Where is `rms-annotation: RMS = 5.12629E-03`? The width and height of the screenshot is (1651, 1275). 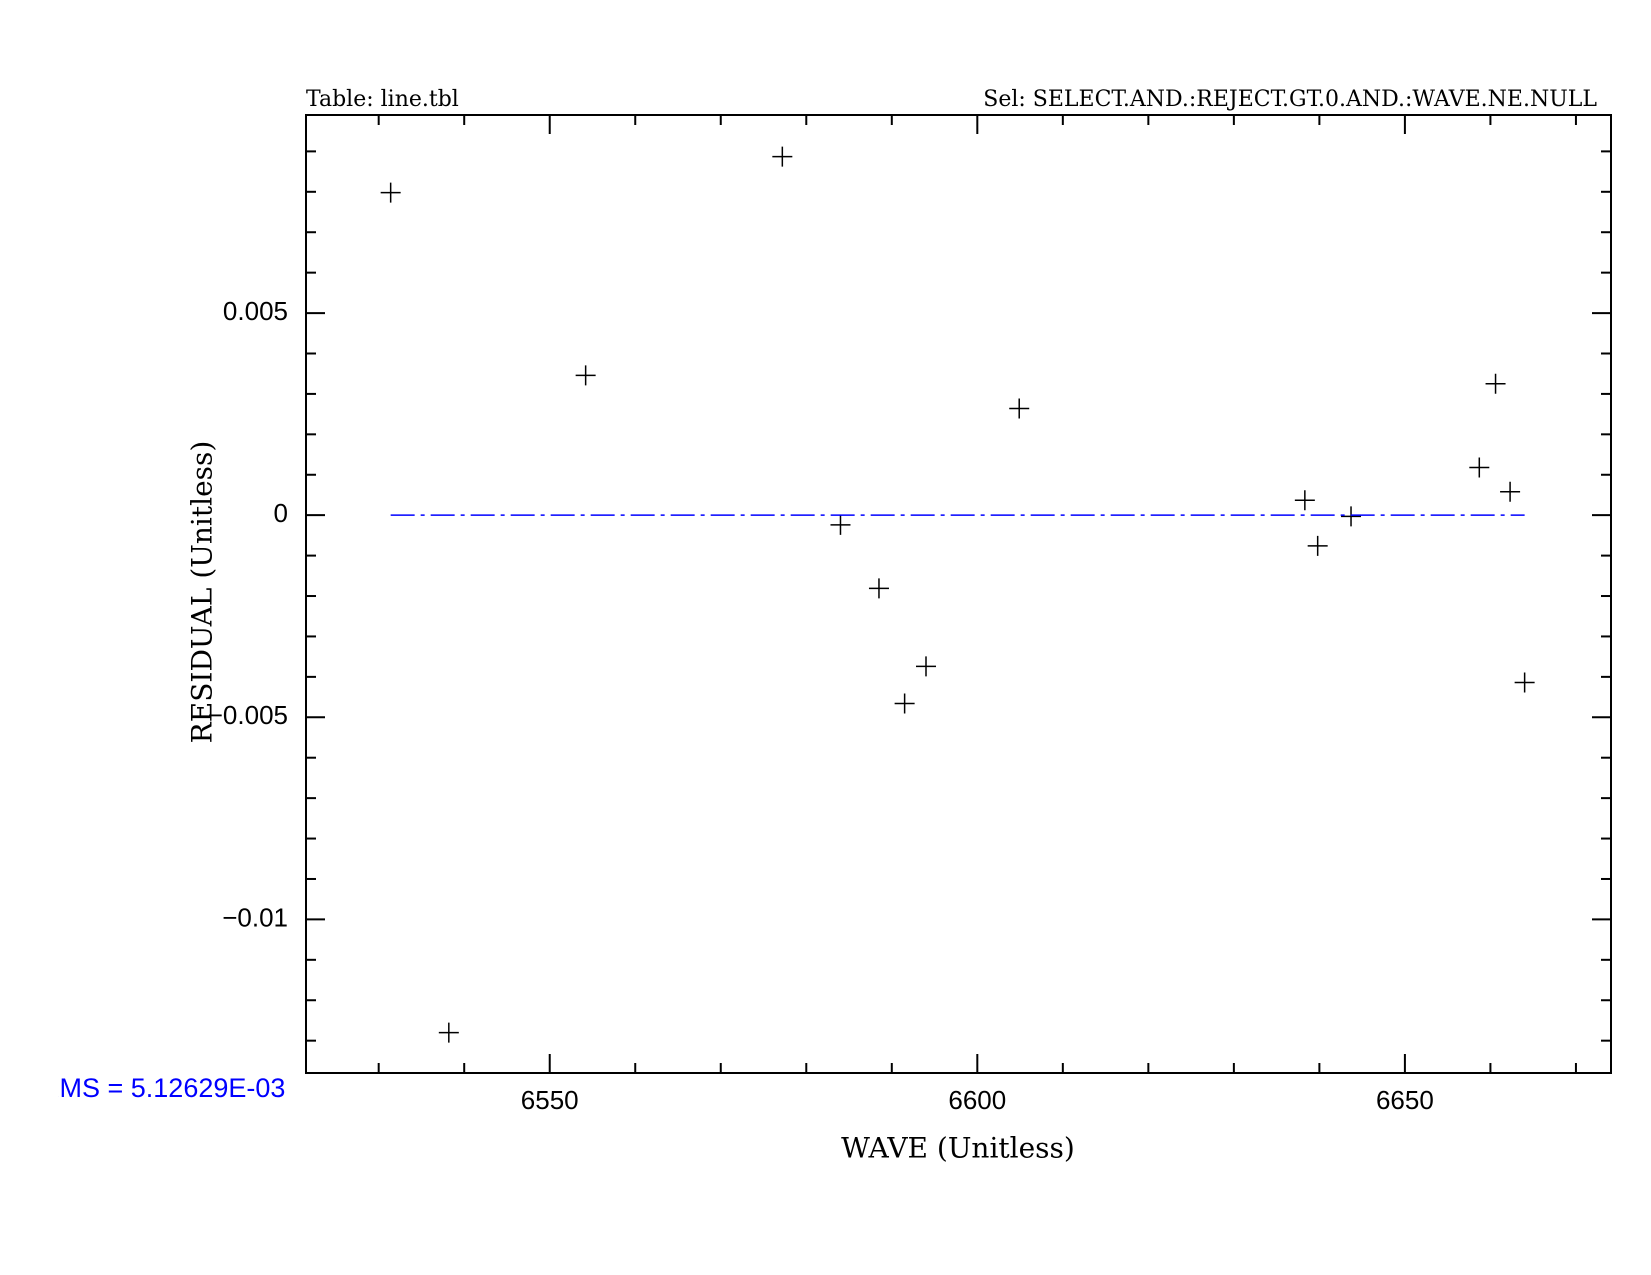
rms-annotation: RMS = 5.12629E-03 is located at coordinates (162, 1088).